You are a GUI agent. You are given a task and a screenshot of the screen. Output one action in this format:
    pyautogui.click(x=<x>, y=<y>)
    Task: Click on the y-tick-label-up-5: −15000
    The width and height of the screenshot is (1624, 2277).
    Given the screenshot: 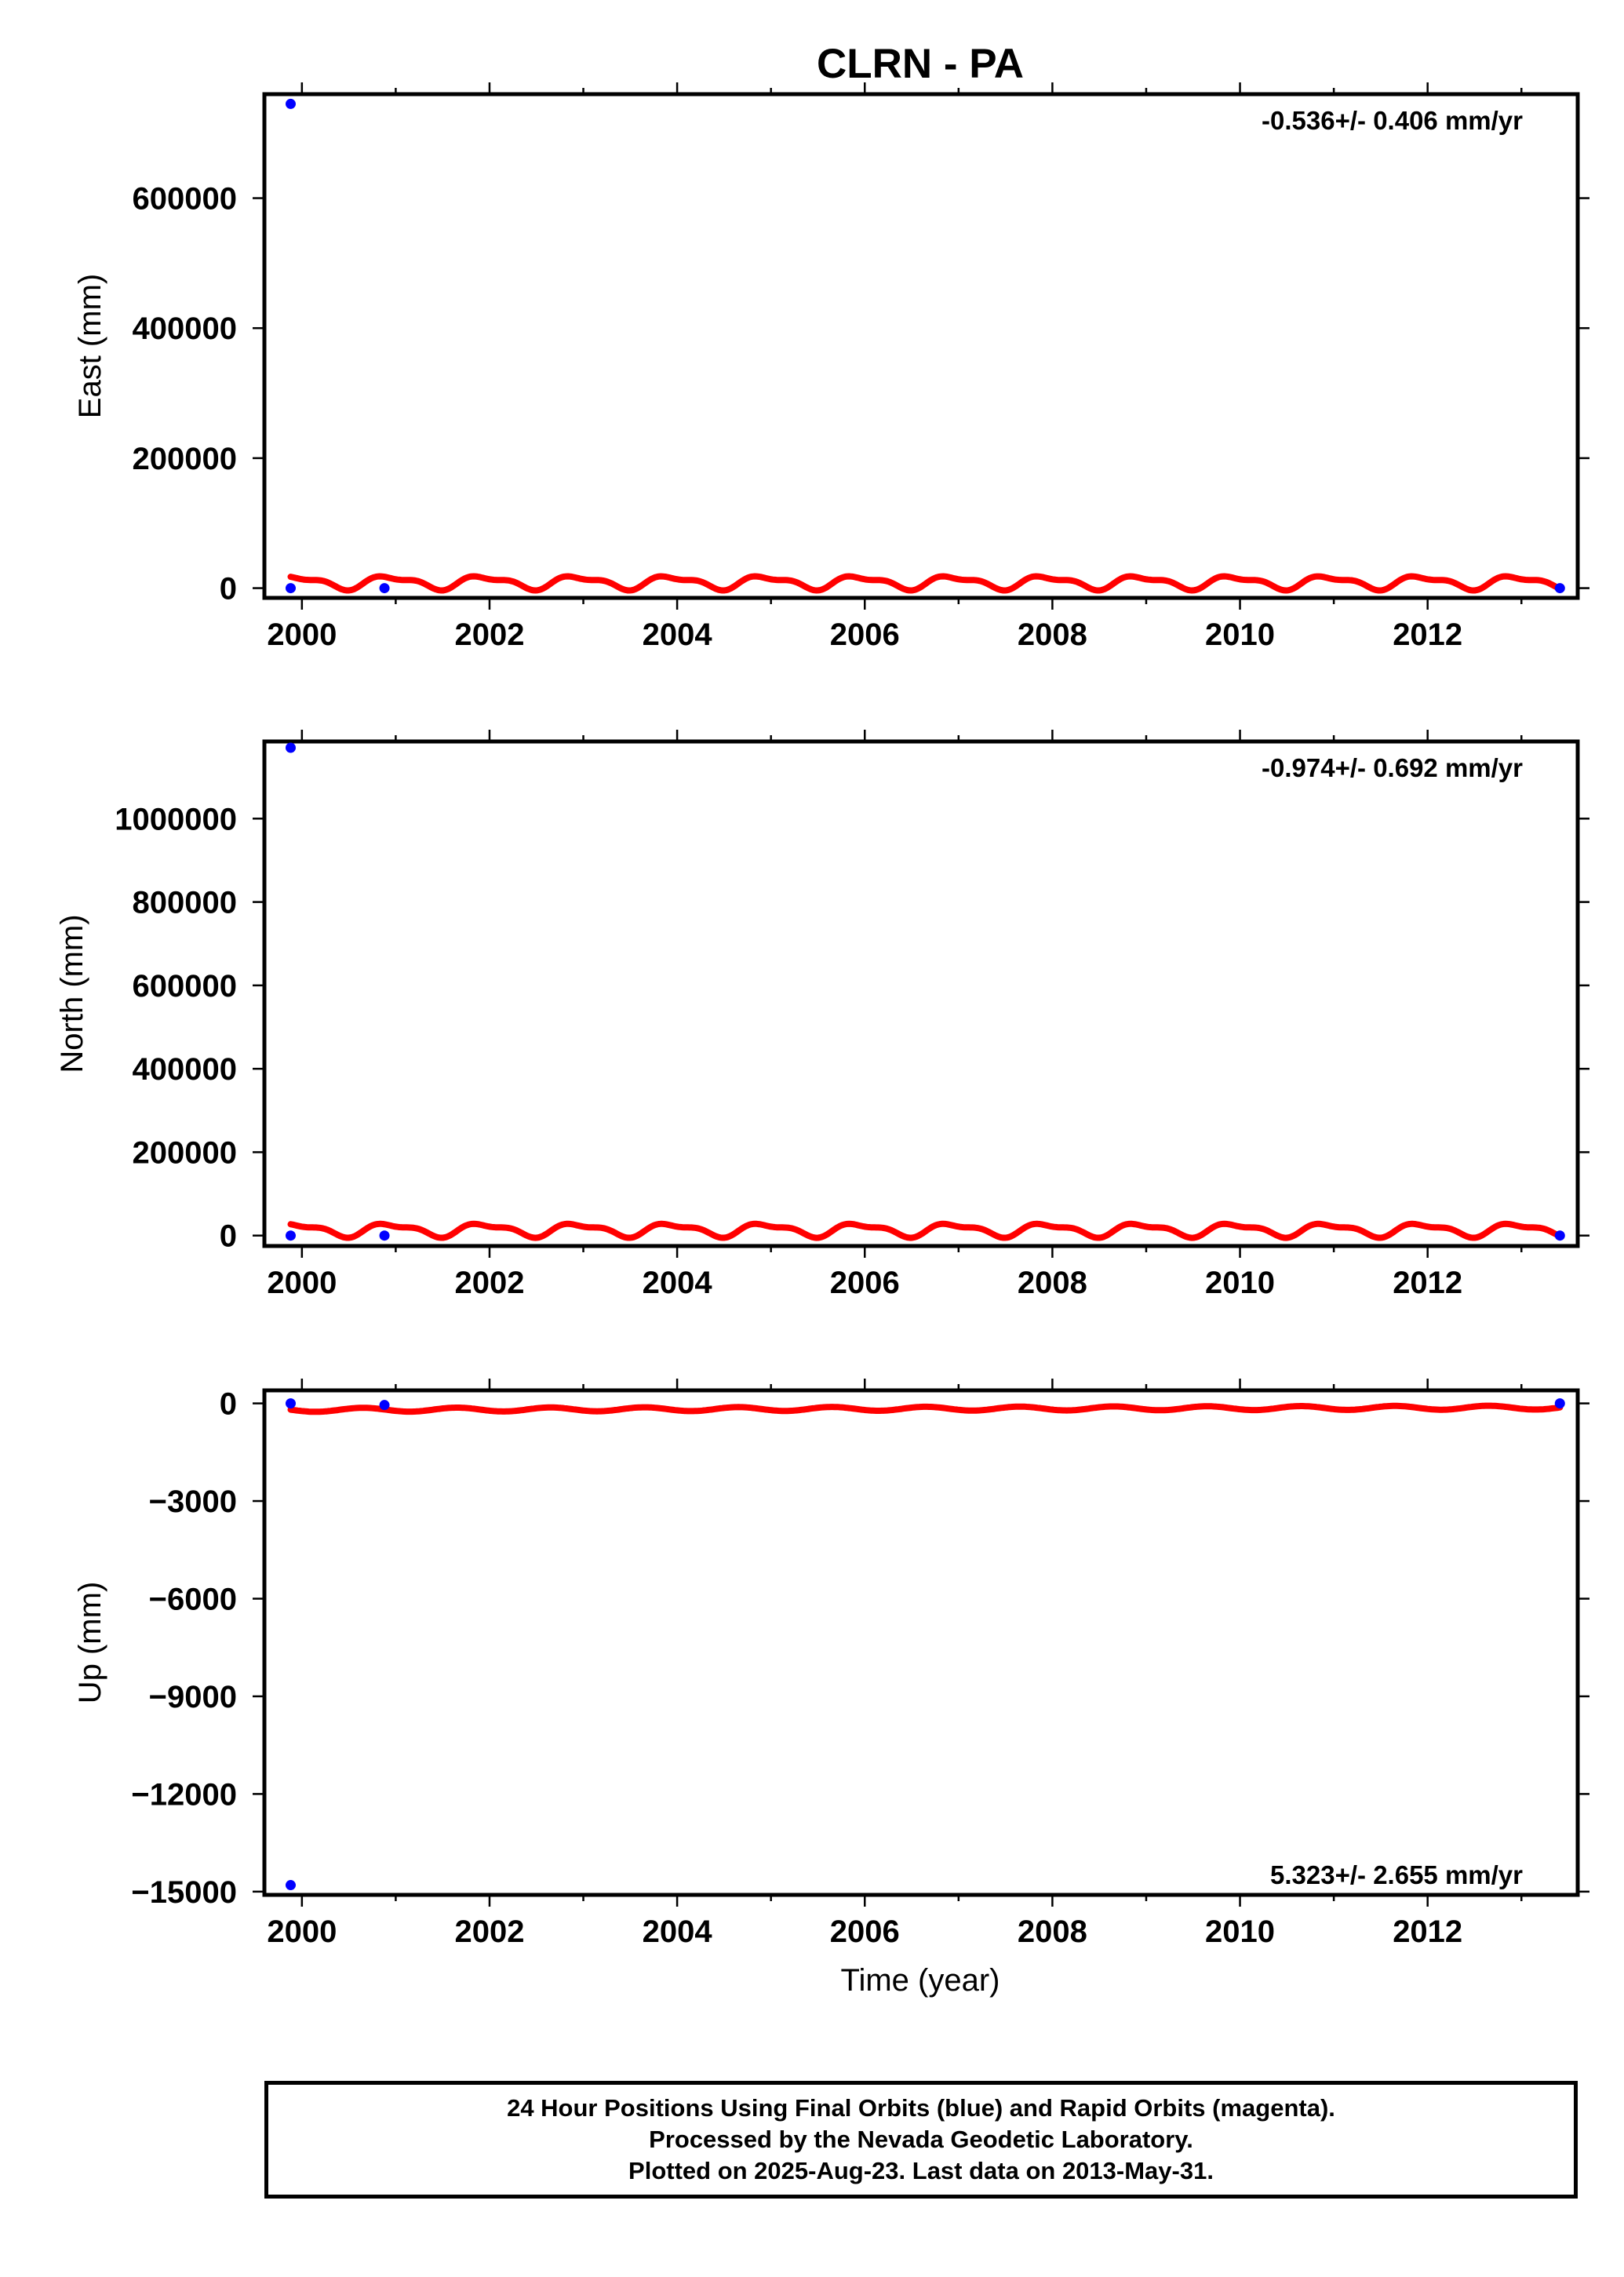 What is the action you would take?
    pyautogui.click(x=184, y=1893)
    